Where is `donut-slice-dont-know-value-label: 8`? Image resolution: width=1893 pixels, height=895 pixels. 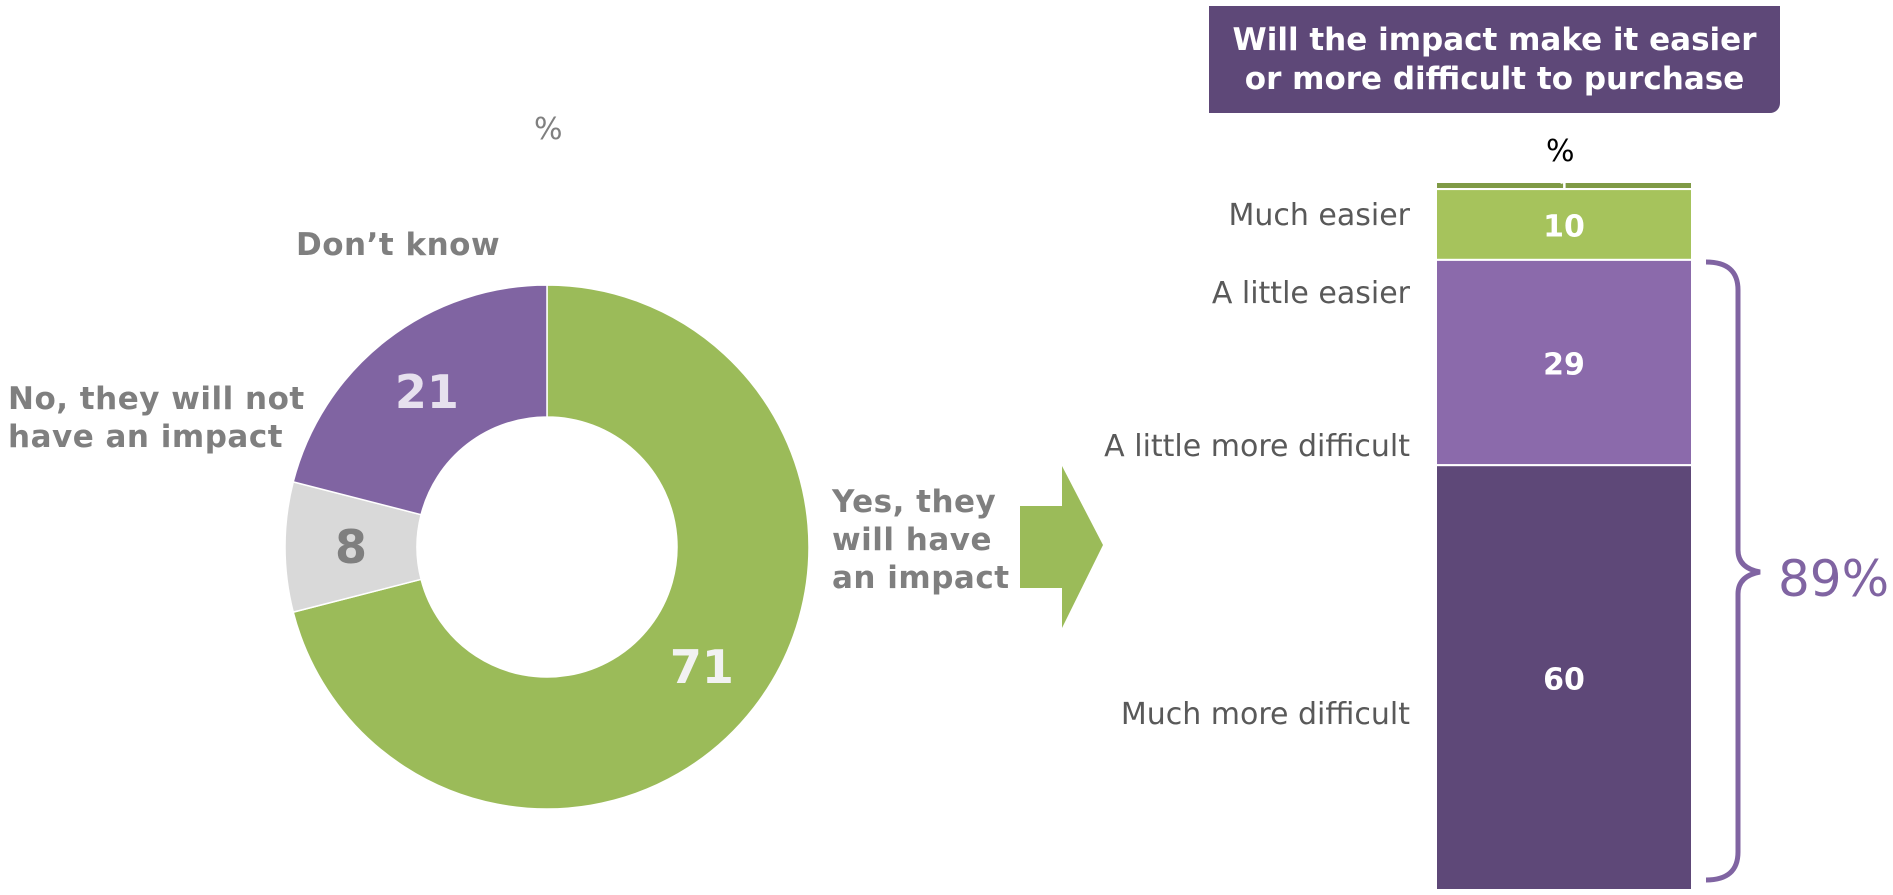 donut-slice-dont-know-value-label: 8 is located at coordinates (351, 547).